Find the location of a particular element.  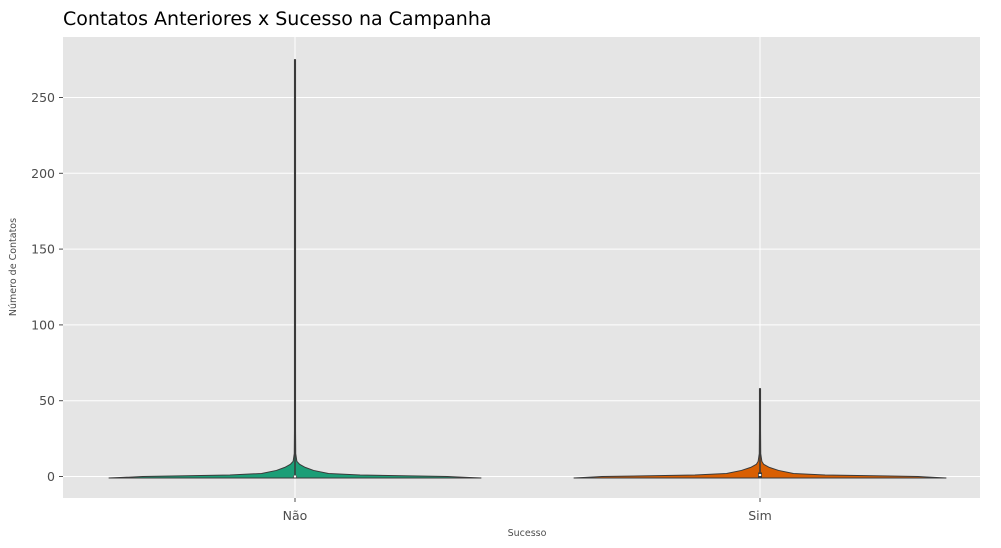

x-tick-label: Não is located at coordinates (295, 515).